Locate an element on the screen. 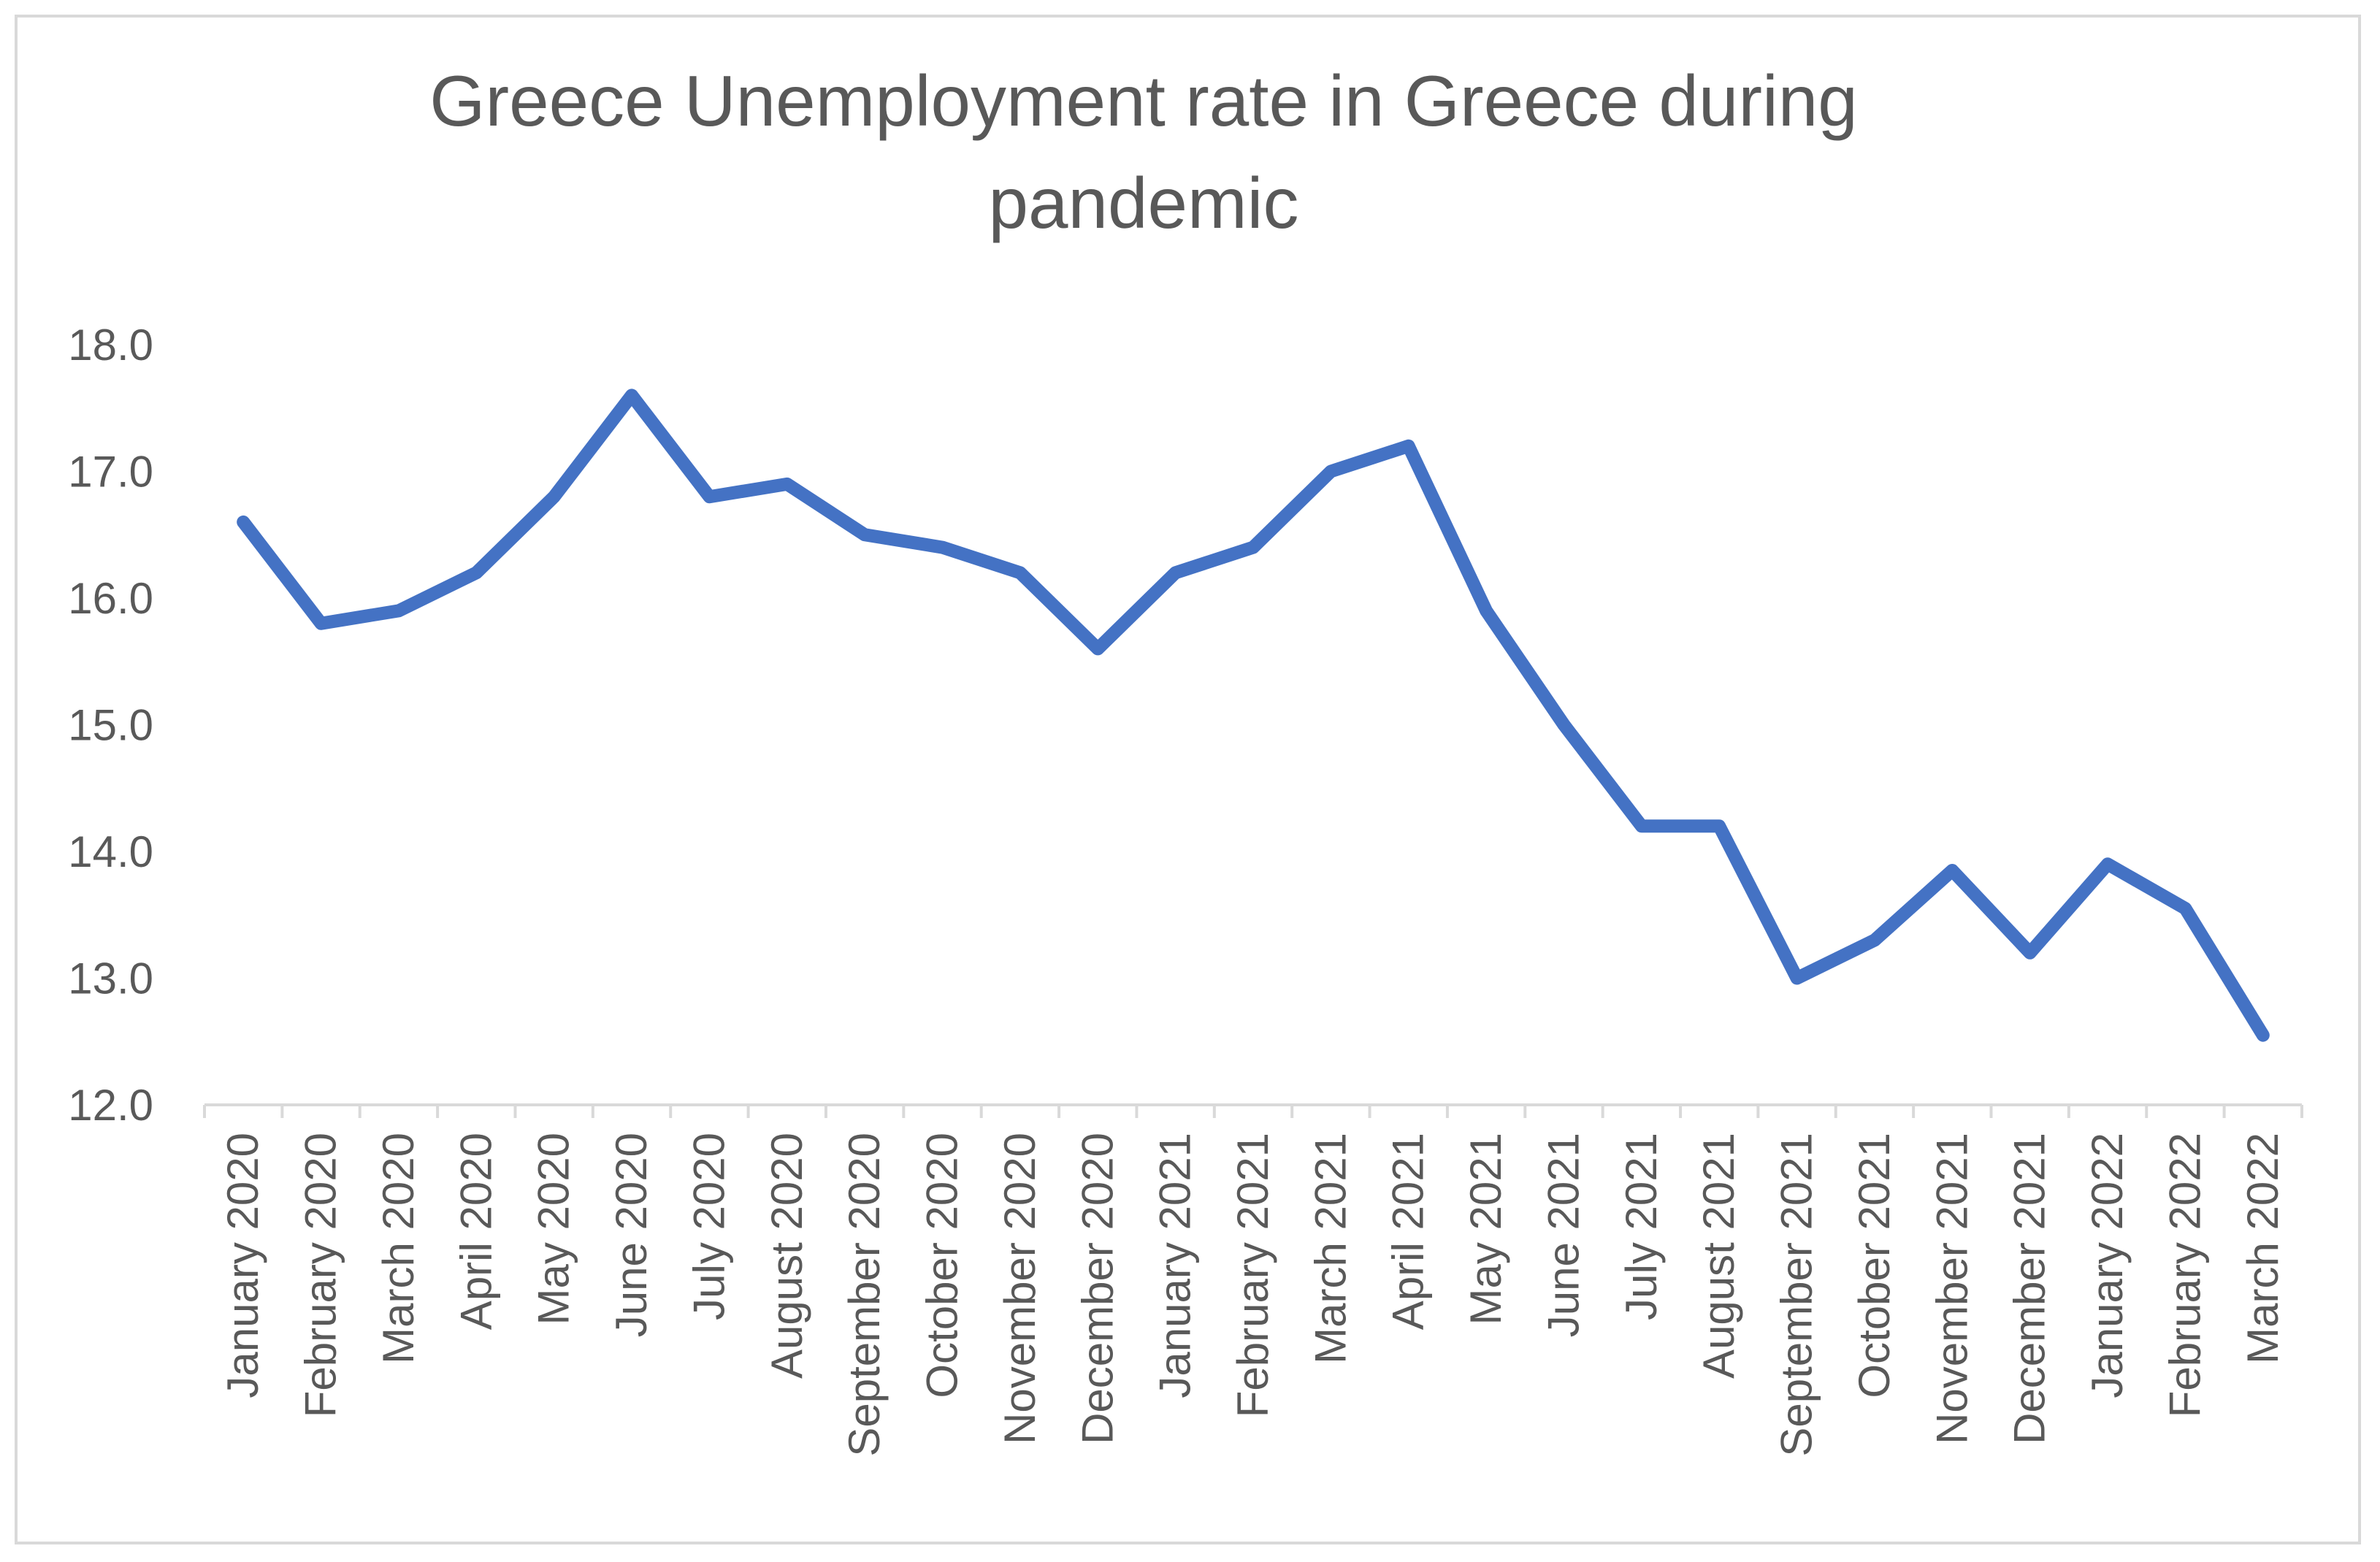 This screenshot has width=2380, height=1562. x-tick-label: March 2022 is located at coordinates (2262, 1248).